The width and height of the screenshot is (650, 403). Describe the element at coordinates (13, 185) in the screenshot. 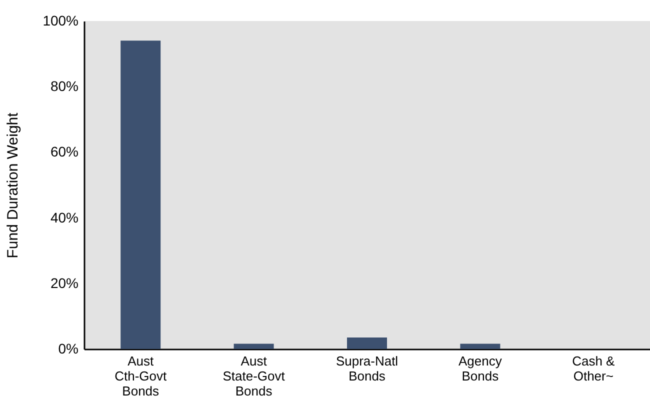

I see `y-axis-title: Fund Duration Weight` at that location.